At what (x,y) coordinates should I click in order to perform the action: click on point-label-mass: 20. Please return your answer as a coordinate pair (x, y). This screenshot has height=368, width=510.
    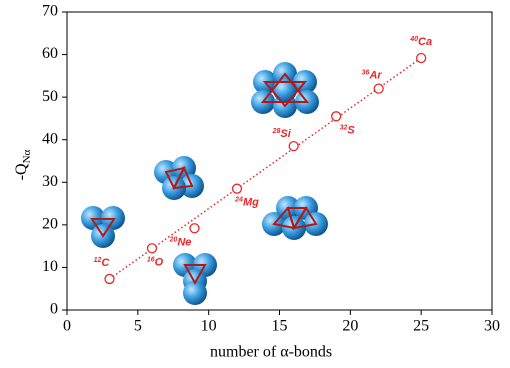
    Looking at the image, I should click on (173, 239).